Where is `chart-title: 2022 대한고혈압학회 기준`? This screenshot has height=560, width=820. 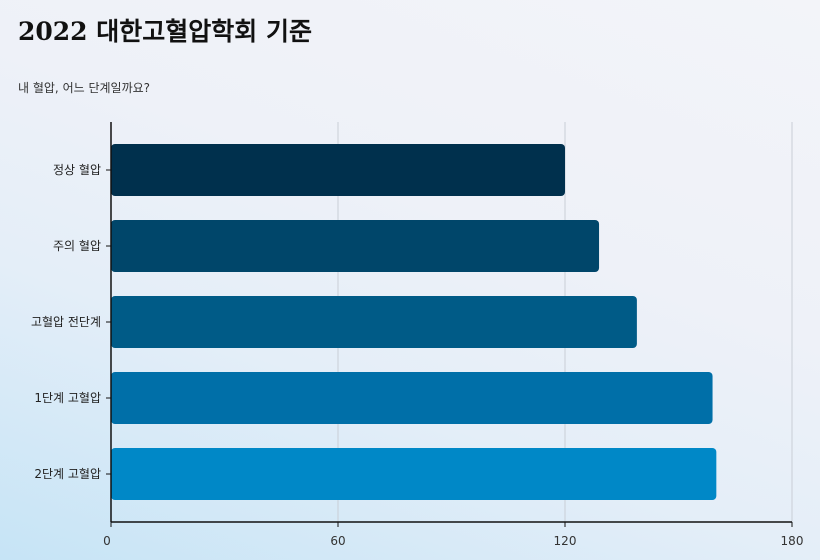
chart-title: 2022 대한고혈압학회 기준 is located at coordinates (165, 31).